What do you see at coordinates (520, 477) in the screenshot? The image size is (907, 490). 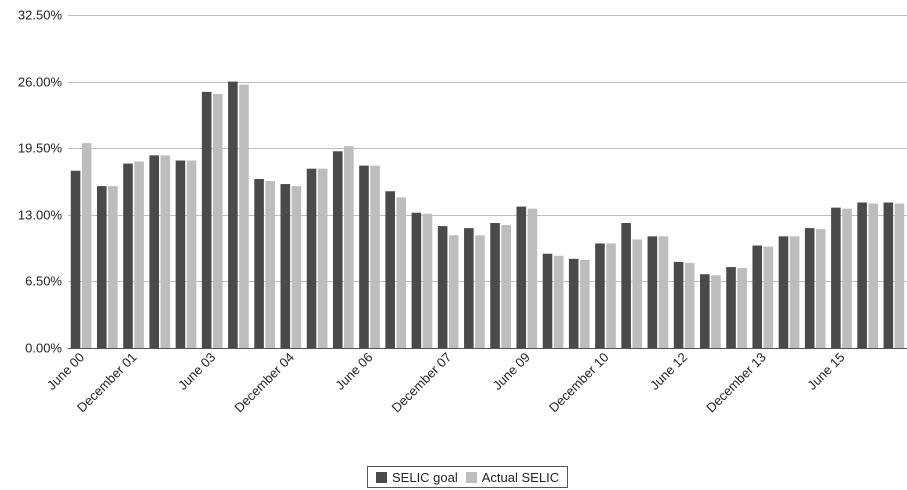 I see `legend-label-actual-selic: Actual SELIC` at bounding box center [520, 477].